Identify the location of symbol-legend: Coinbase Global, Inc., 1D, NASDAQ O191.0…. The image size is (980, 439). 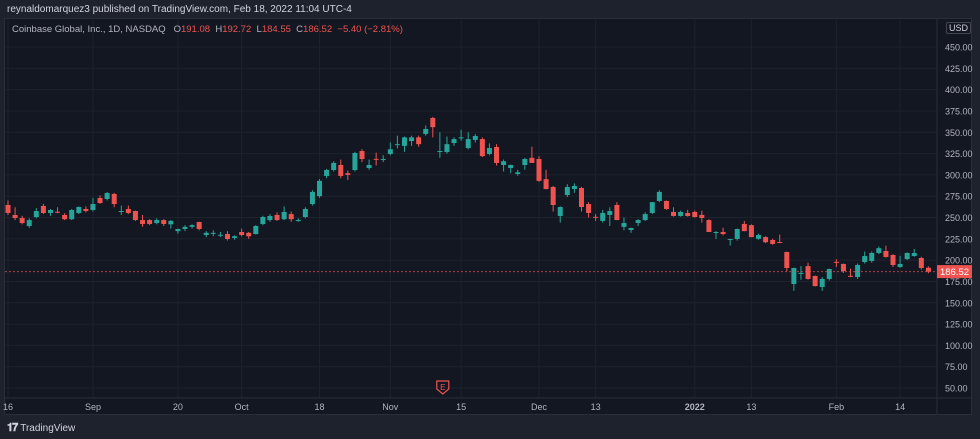
(207, 29).